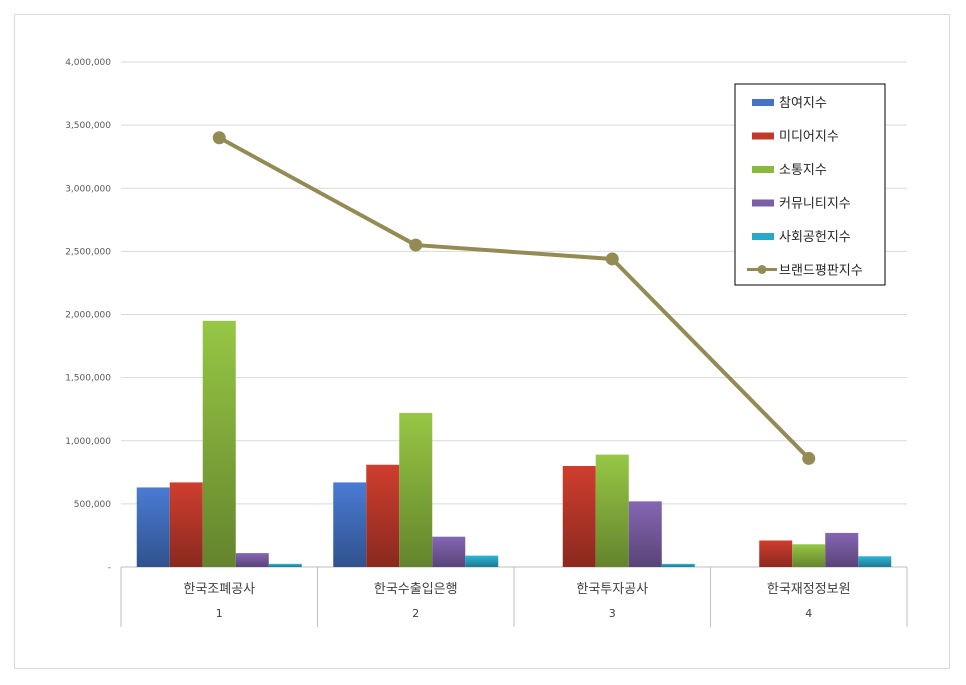 The image size is (966, 685). What do you see at coordinates (219, 613) in the screenshot?
I see `x-category-index: 1` at bounding box center [219, 613].